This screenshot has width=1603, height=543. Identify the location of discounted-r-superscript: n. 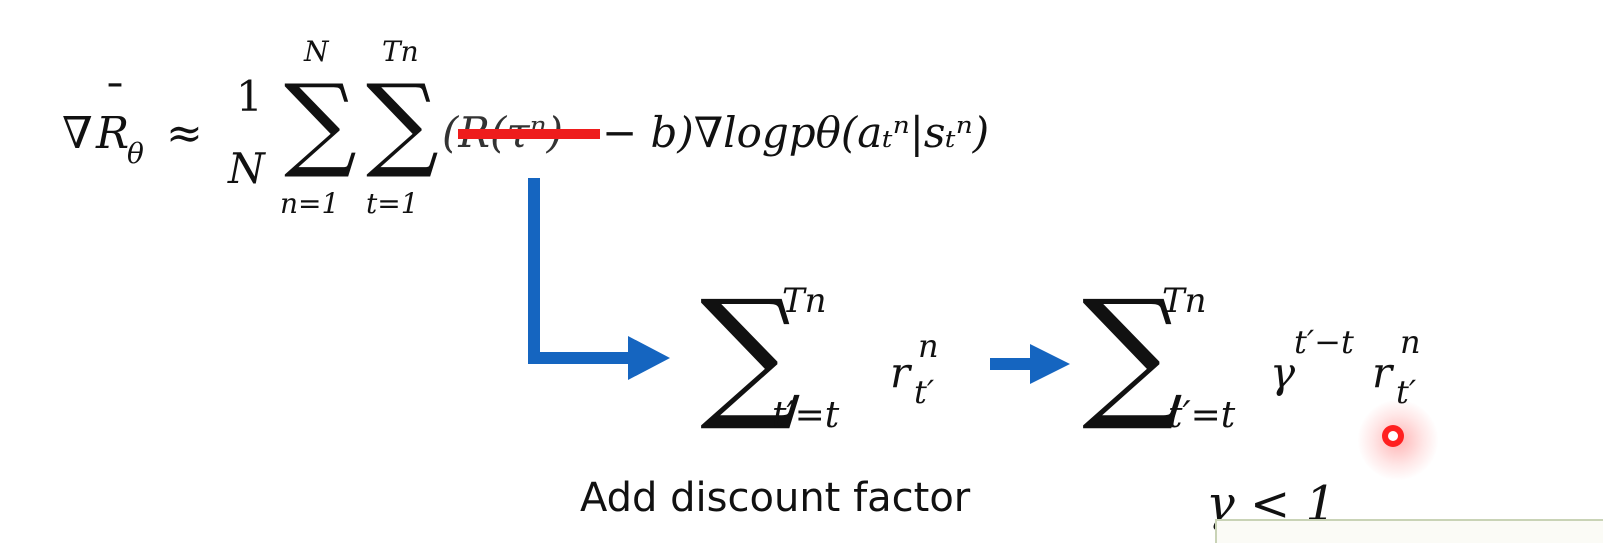
(1410, 342).